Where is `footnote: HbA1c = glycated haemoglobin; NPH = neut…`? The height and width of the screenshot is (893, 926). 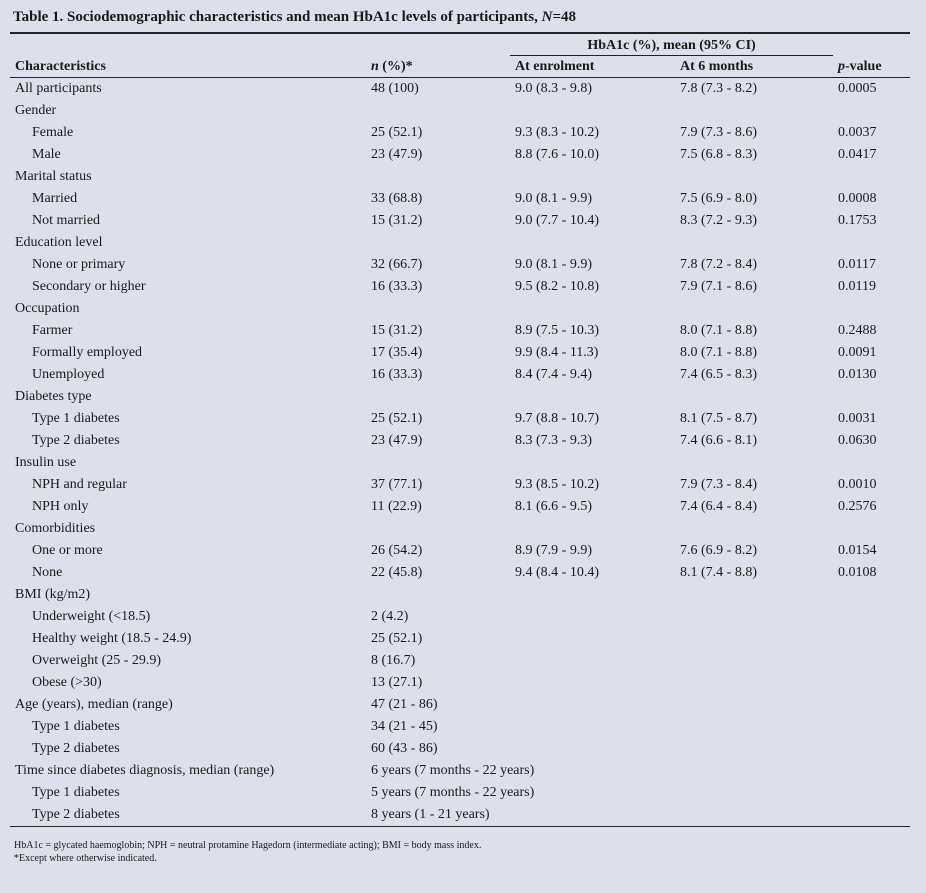
footnote: HbA1c = glycated haemoglobin; NPH = neut… is located at coordinates (248, 845).